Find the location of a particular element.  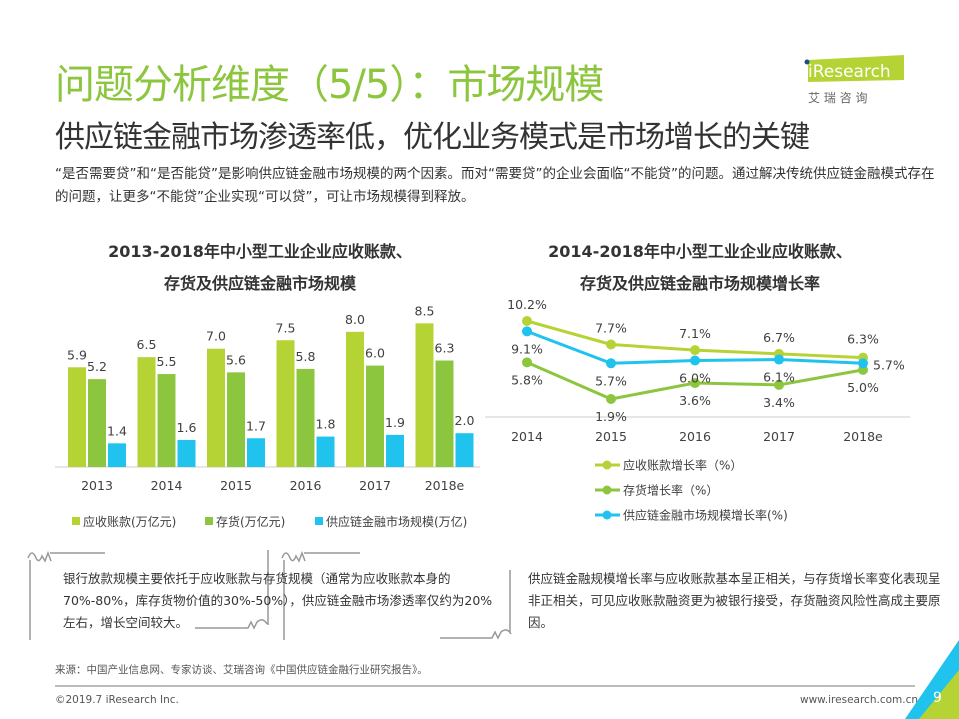

note-decorations is located at coordinates (269, 595).